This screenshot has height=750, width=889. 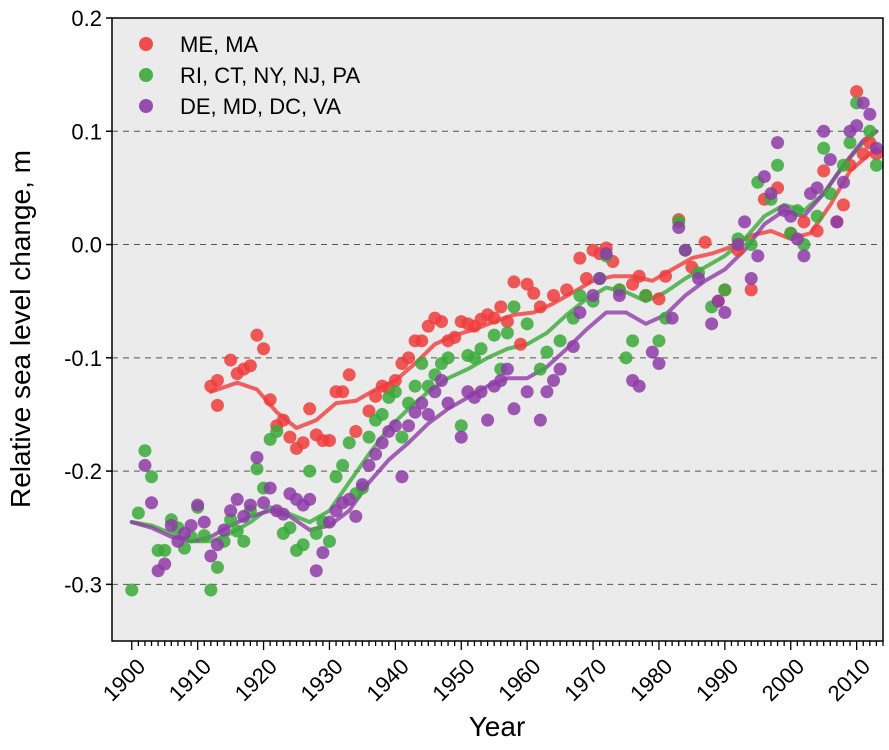 What do you see at coordinates (497, 726) in the screenshot?
I see `x-axis-title: Year` at bounding box center [497, 726].